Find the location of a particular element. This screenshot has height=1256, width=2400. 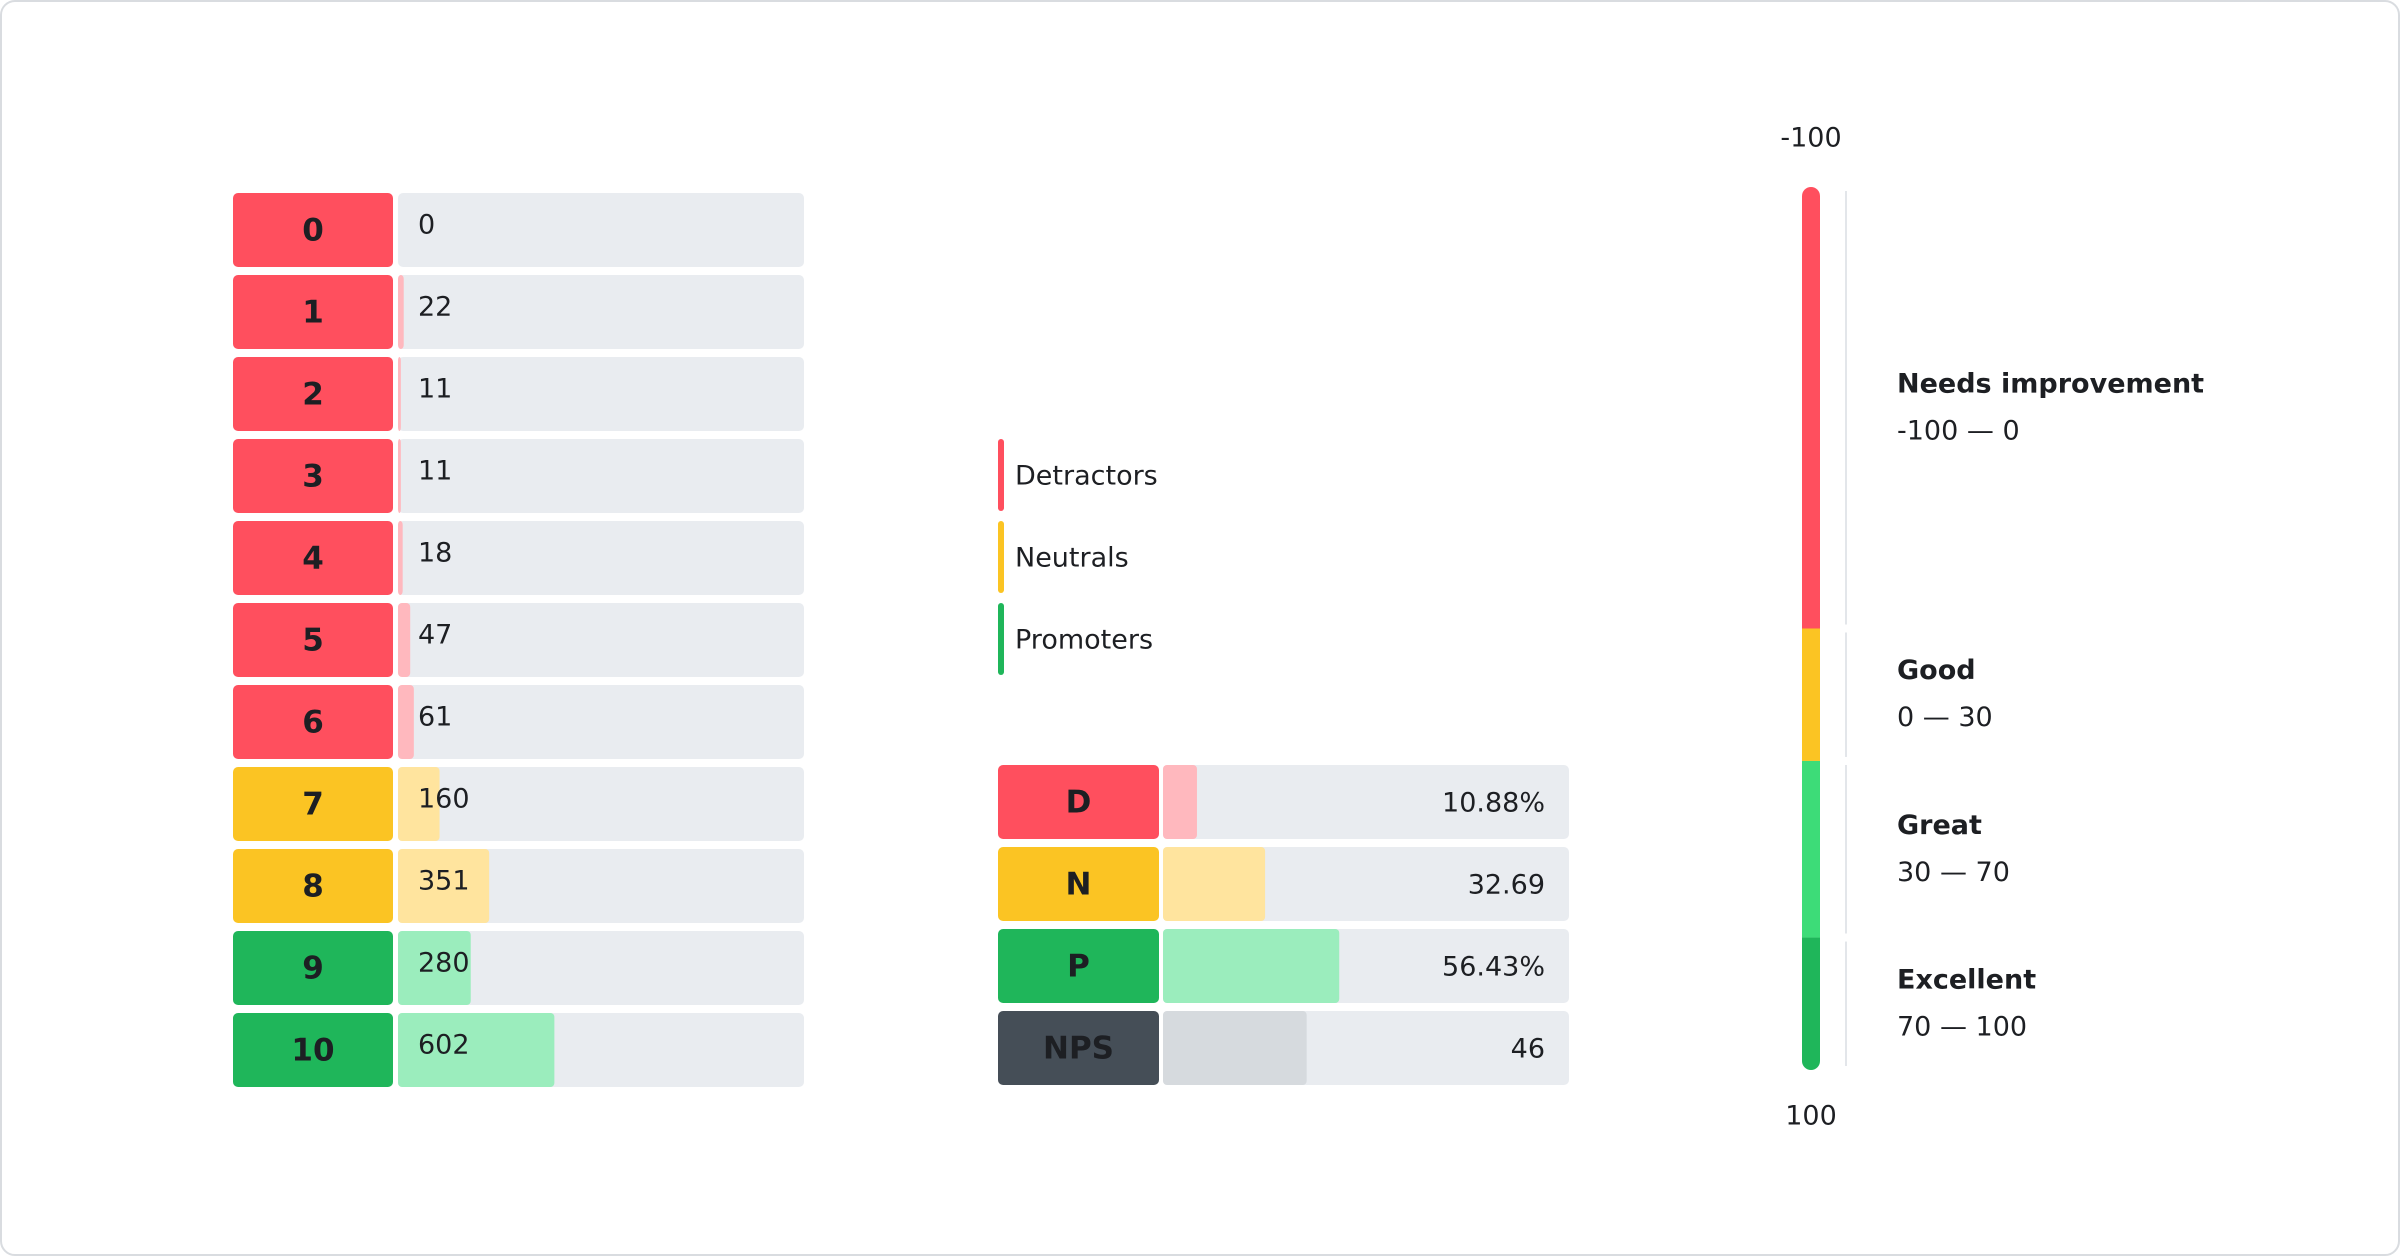

legend-label: Promoters is located at coordinates (1084, 640).